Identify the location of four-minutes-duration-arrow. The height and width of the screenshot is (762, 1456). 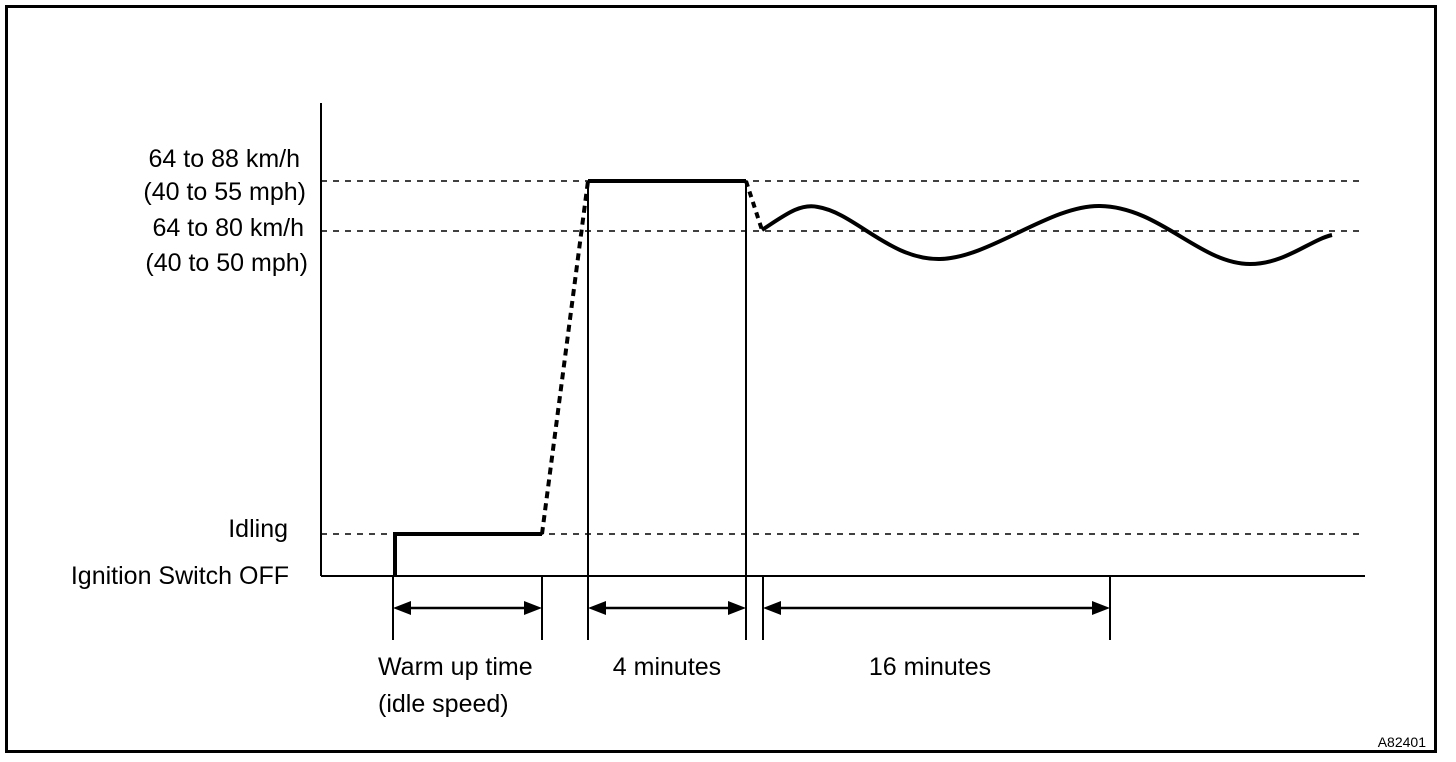
(667, 608).